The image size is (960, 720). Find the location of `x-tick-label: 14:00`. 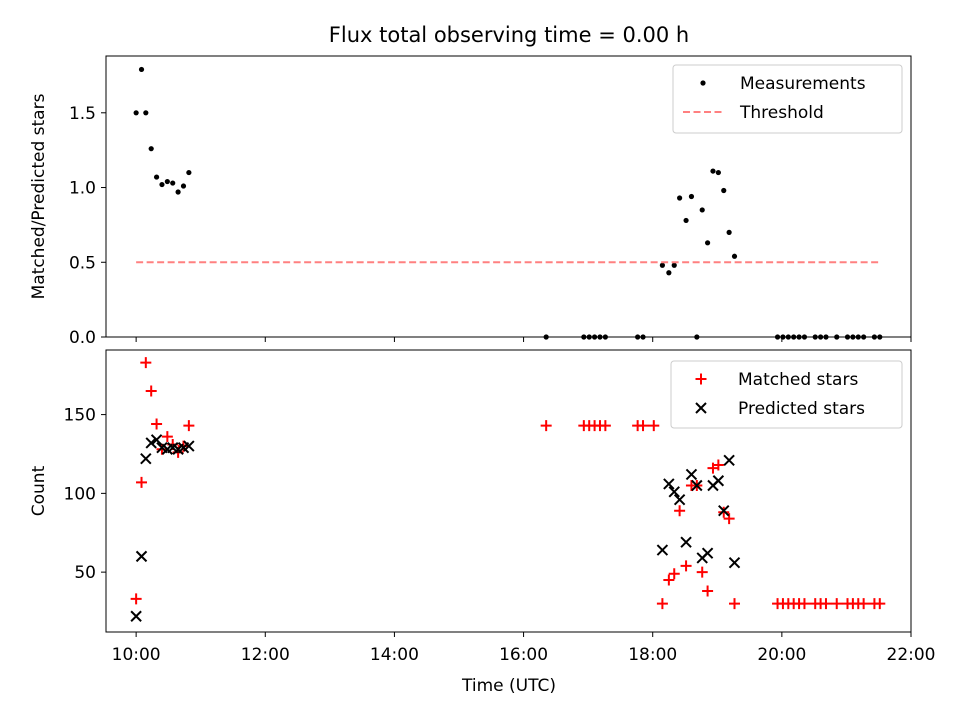

x-tick-label: 14:00 is located at coordinates (394, 655).